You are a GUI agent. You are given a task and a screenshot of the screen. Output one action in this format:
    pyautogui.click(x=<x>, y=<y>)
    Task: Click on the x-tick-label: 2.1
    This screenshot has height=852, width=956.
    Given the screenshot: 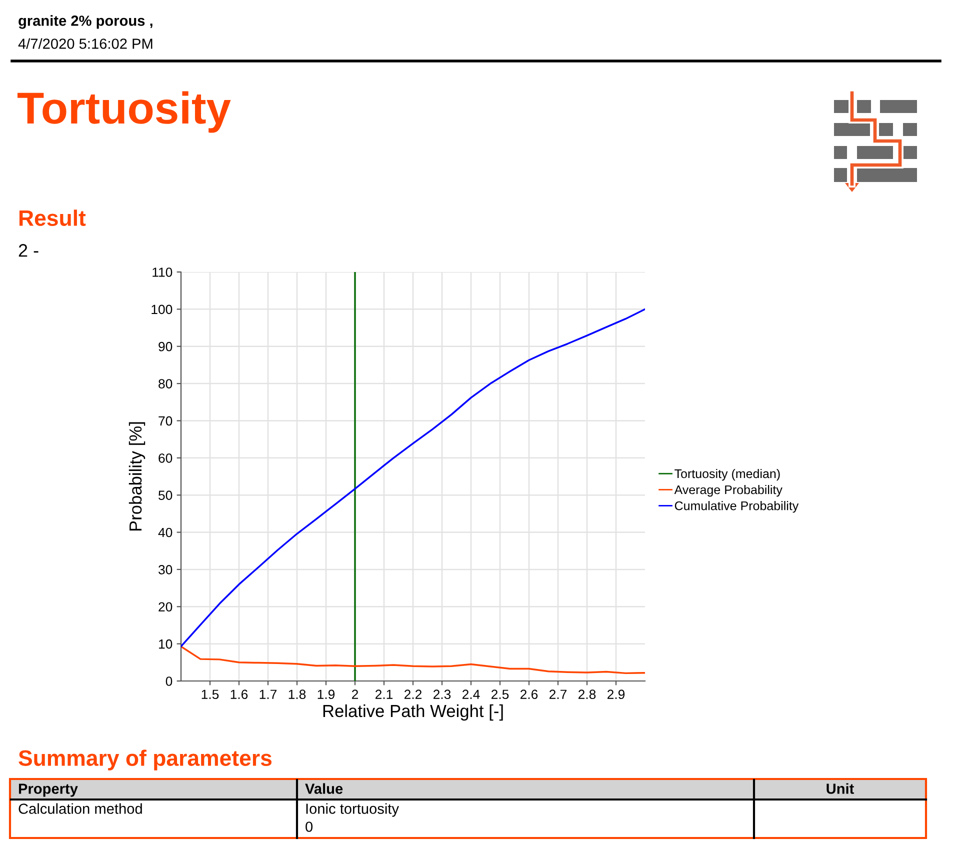 What is the action you would take?
    pyautogui.click(x=384, y=694)
    